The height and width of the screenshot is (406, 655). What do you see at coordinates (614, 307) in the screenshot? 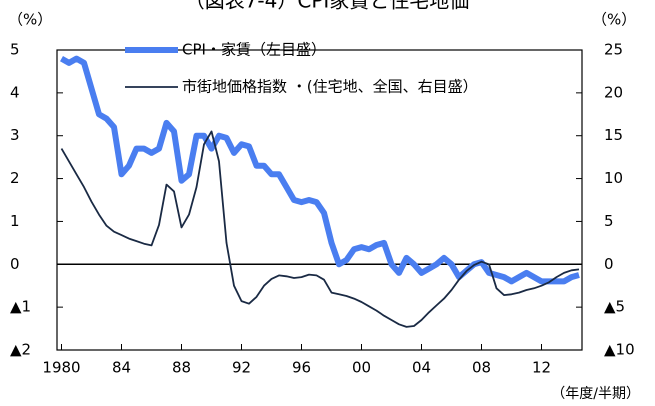
I see `y2-tick-label: ▲5` at bounding box center [614, 307].